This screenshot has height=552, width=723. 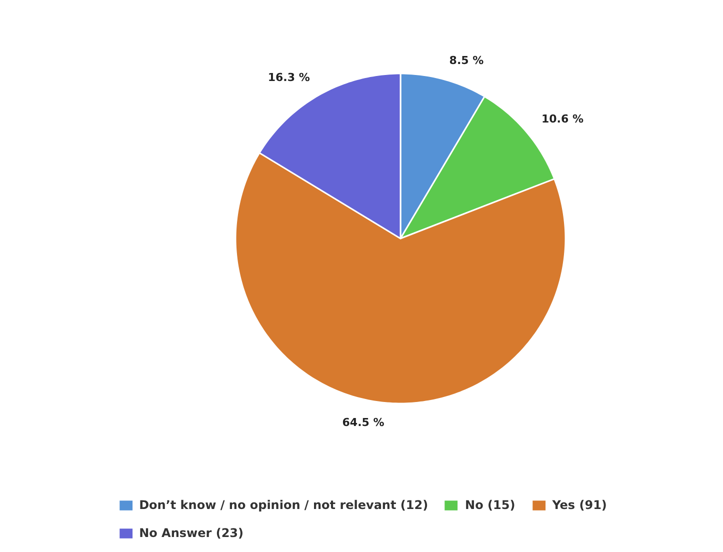 I want to click on data-label: 10.6 %, so click(x=563, y=119).